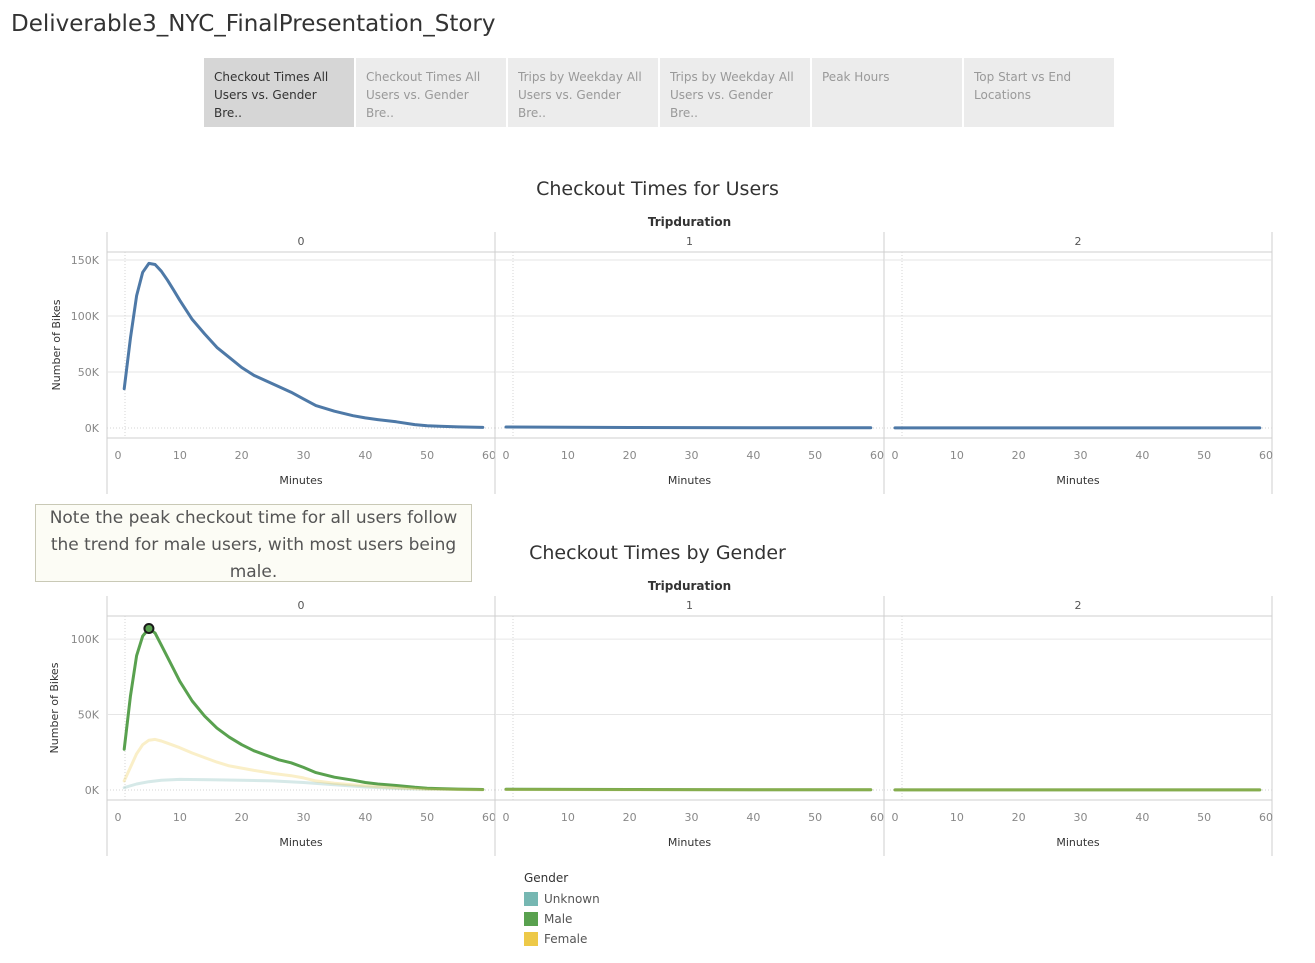  Describe the element at coordinates (531, 899) in the screenshot. I see `legend-swatch-unknown` at that location.